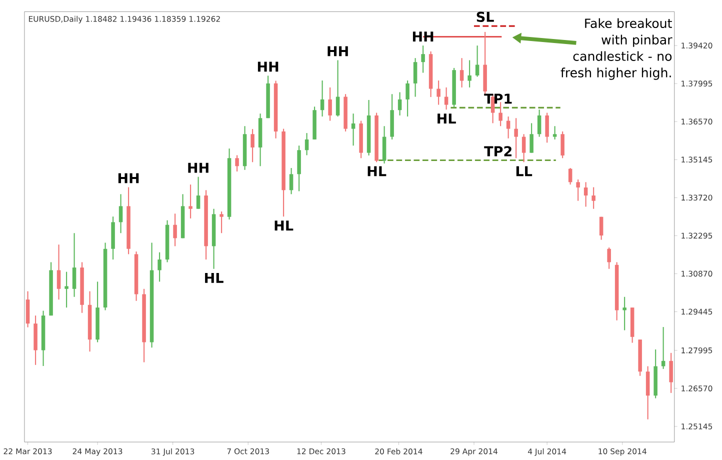 The width and height of the screenshot is (722, 460). Describe the element at coordinates (616, 49) in the screenshot. I see `annotation: Fake breakout with pinbar candlestick - no fresh higher high.` at that location.